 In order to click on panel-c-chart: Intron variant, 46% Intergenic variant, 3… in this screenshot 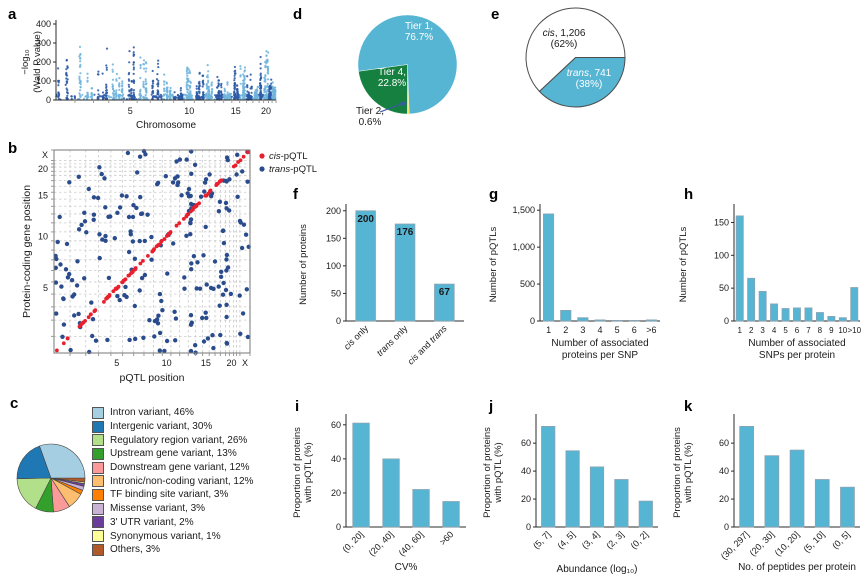, I will do `click(146, 487)`.